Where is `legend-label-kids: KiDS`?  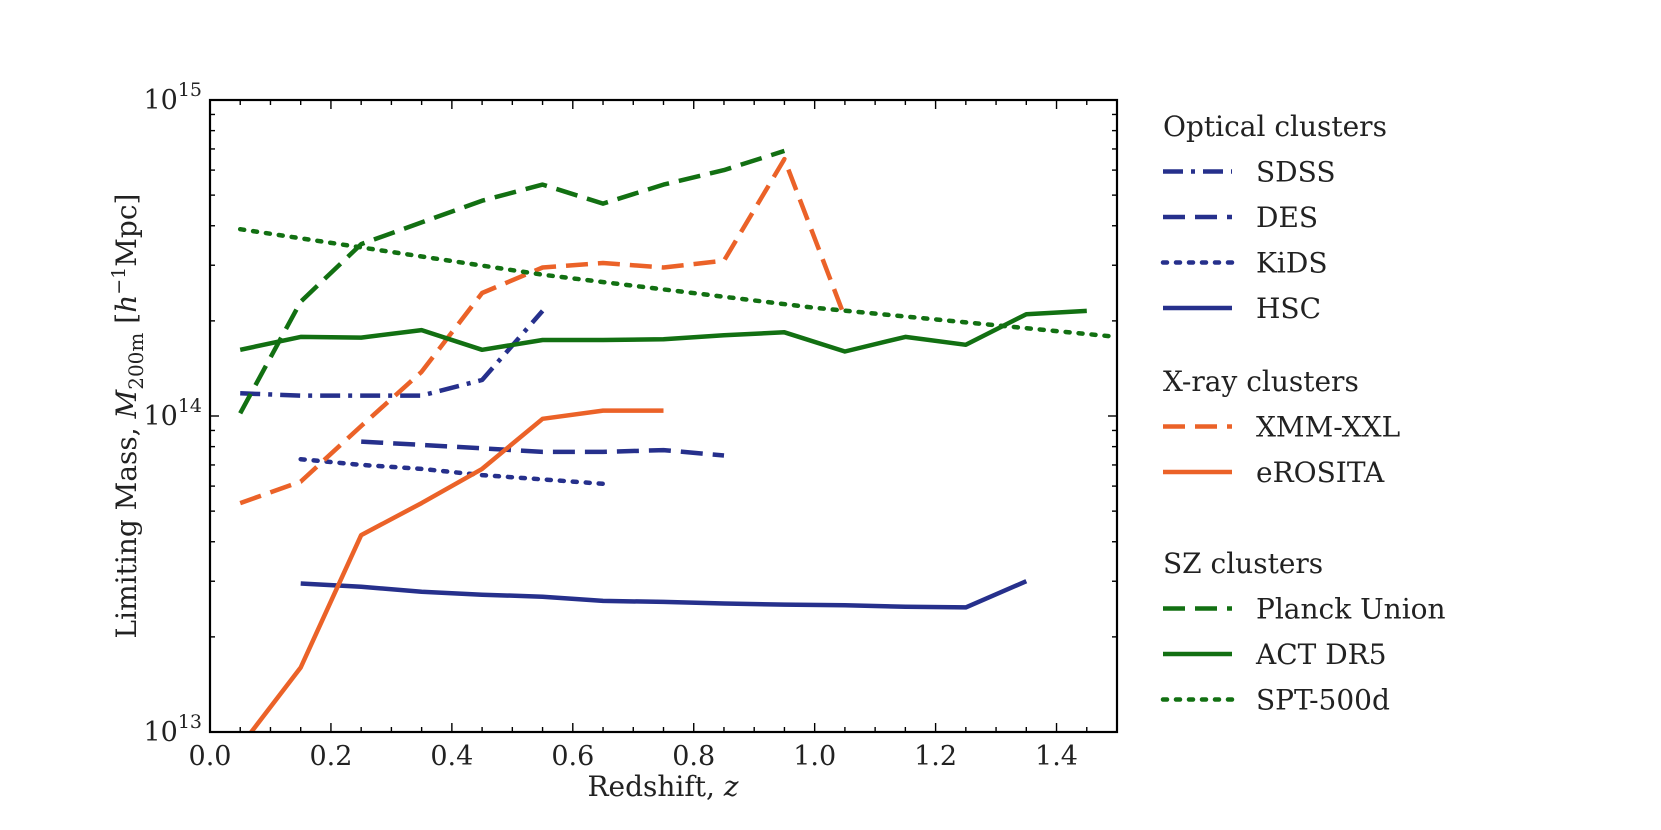
legend-label-kids: KiDS is located at coordinates (1292, 263).